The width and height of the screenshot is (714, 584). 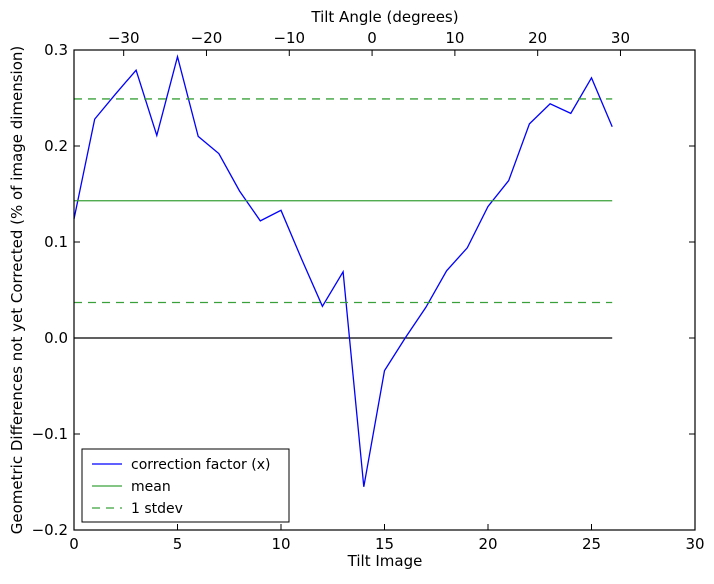 I want to click on legend-label: mean, so click(x=151, y=487).